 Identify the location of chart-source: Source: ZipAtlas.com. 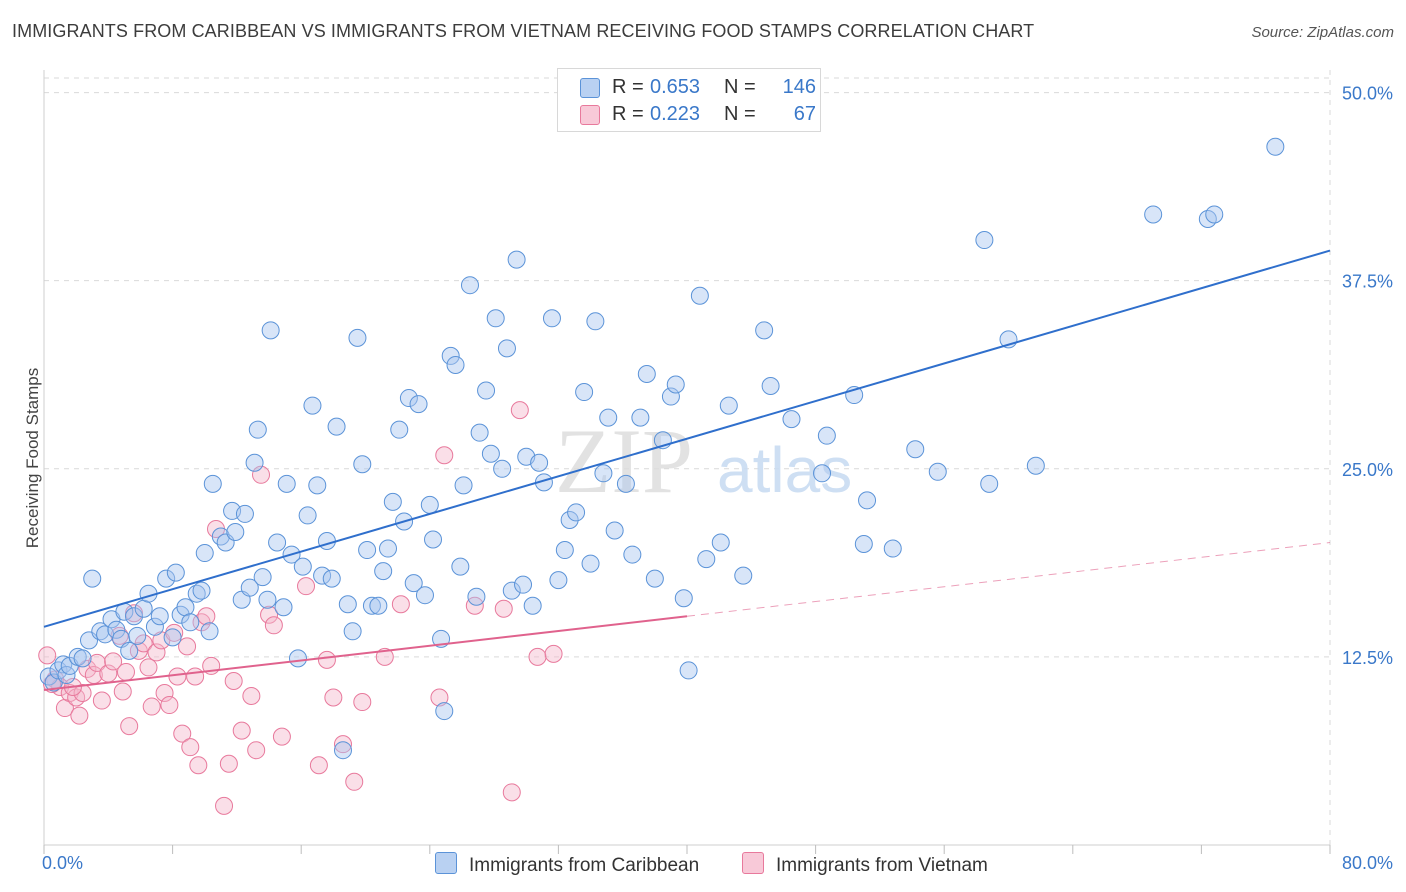
(1322, 32).